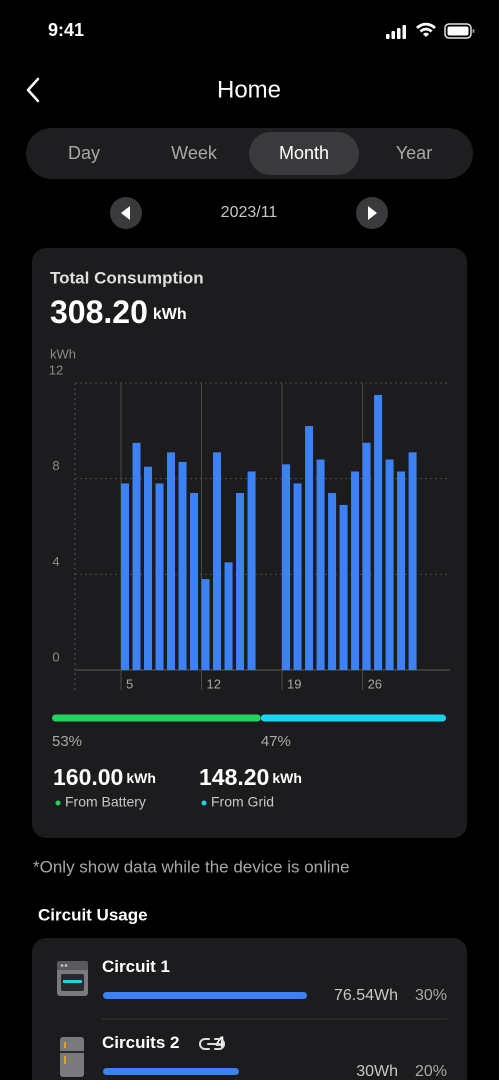  I want to click on prev-period, so click(126, 213).